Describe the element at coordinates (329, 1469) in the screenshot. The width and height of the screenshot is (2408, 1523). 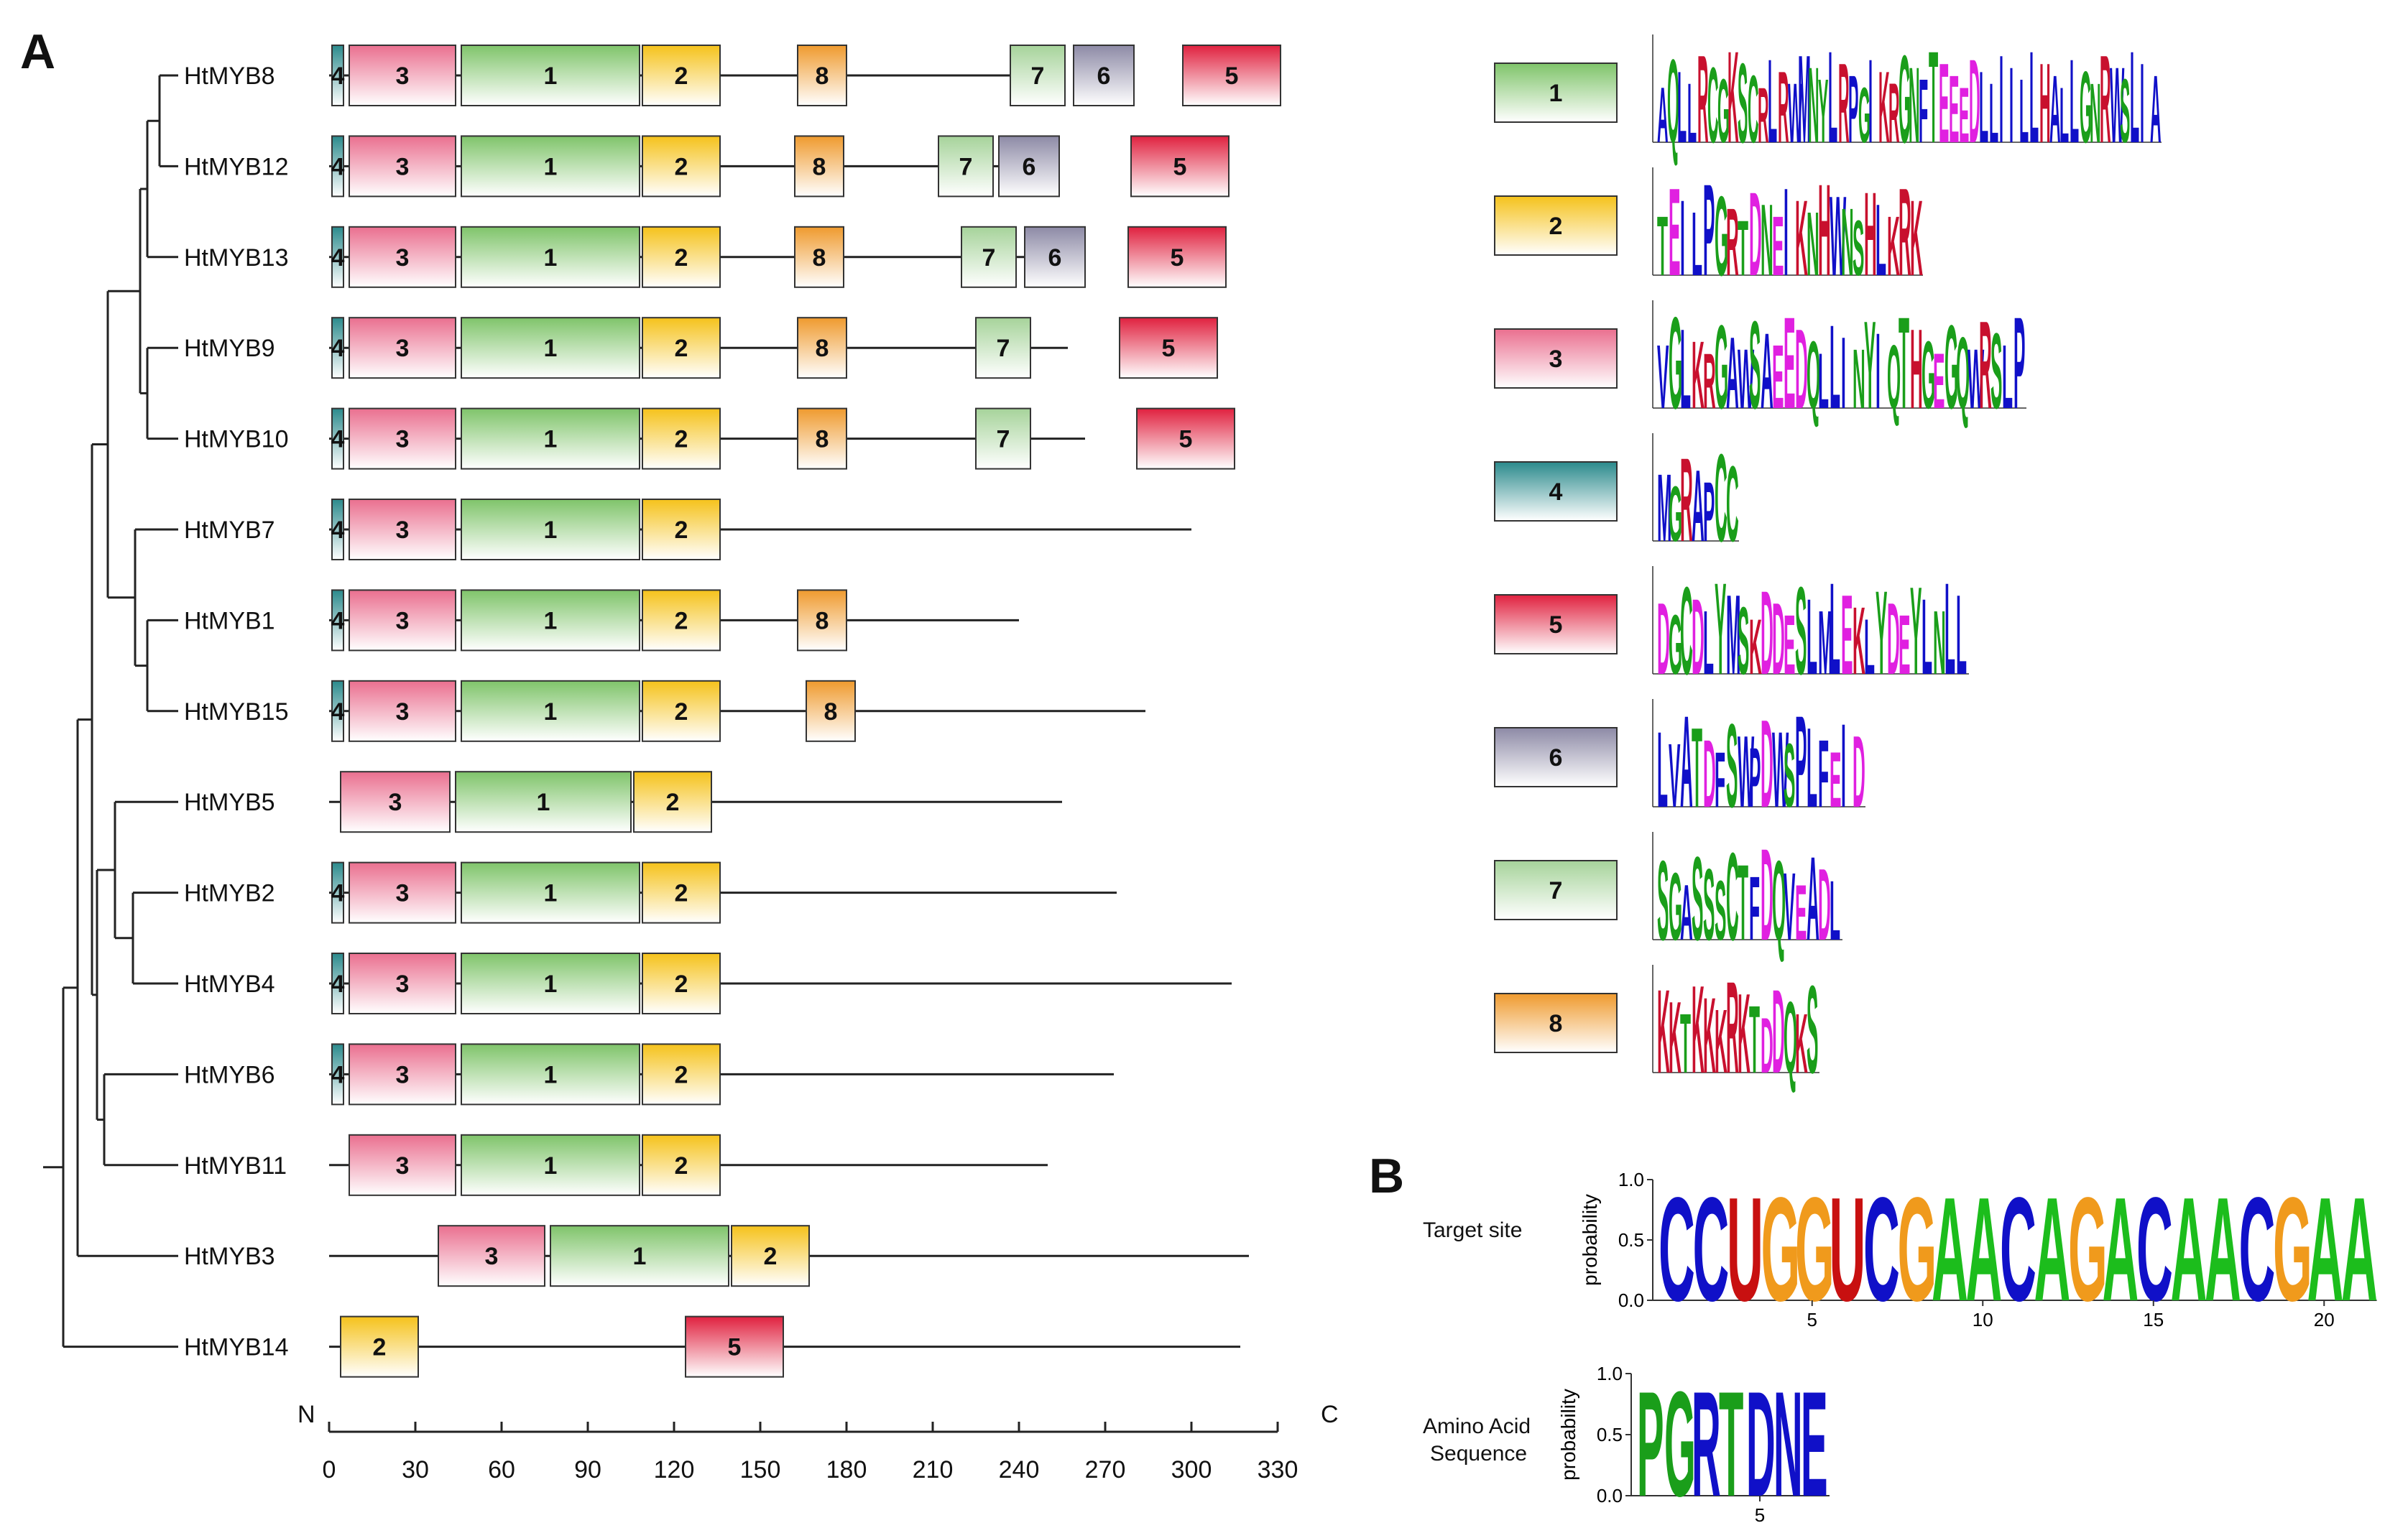
I see `axis-tick-label: 0` at that location.